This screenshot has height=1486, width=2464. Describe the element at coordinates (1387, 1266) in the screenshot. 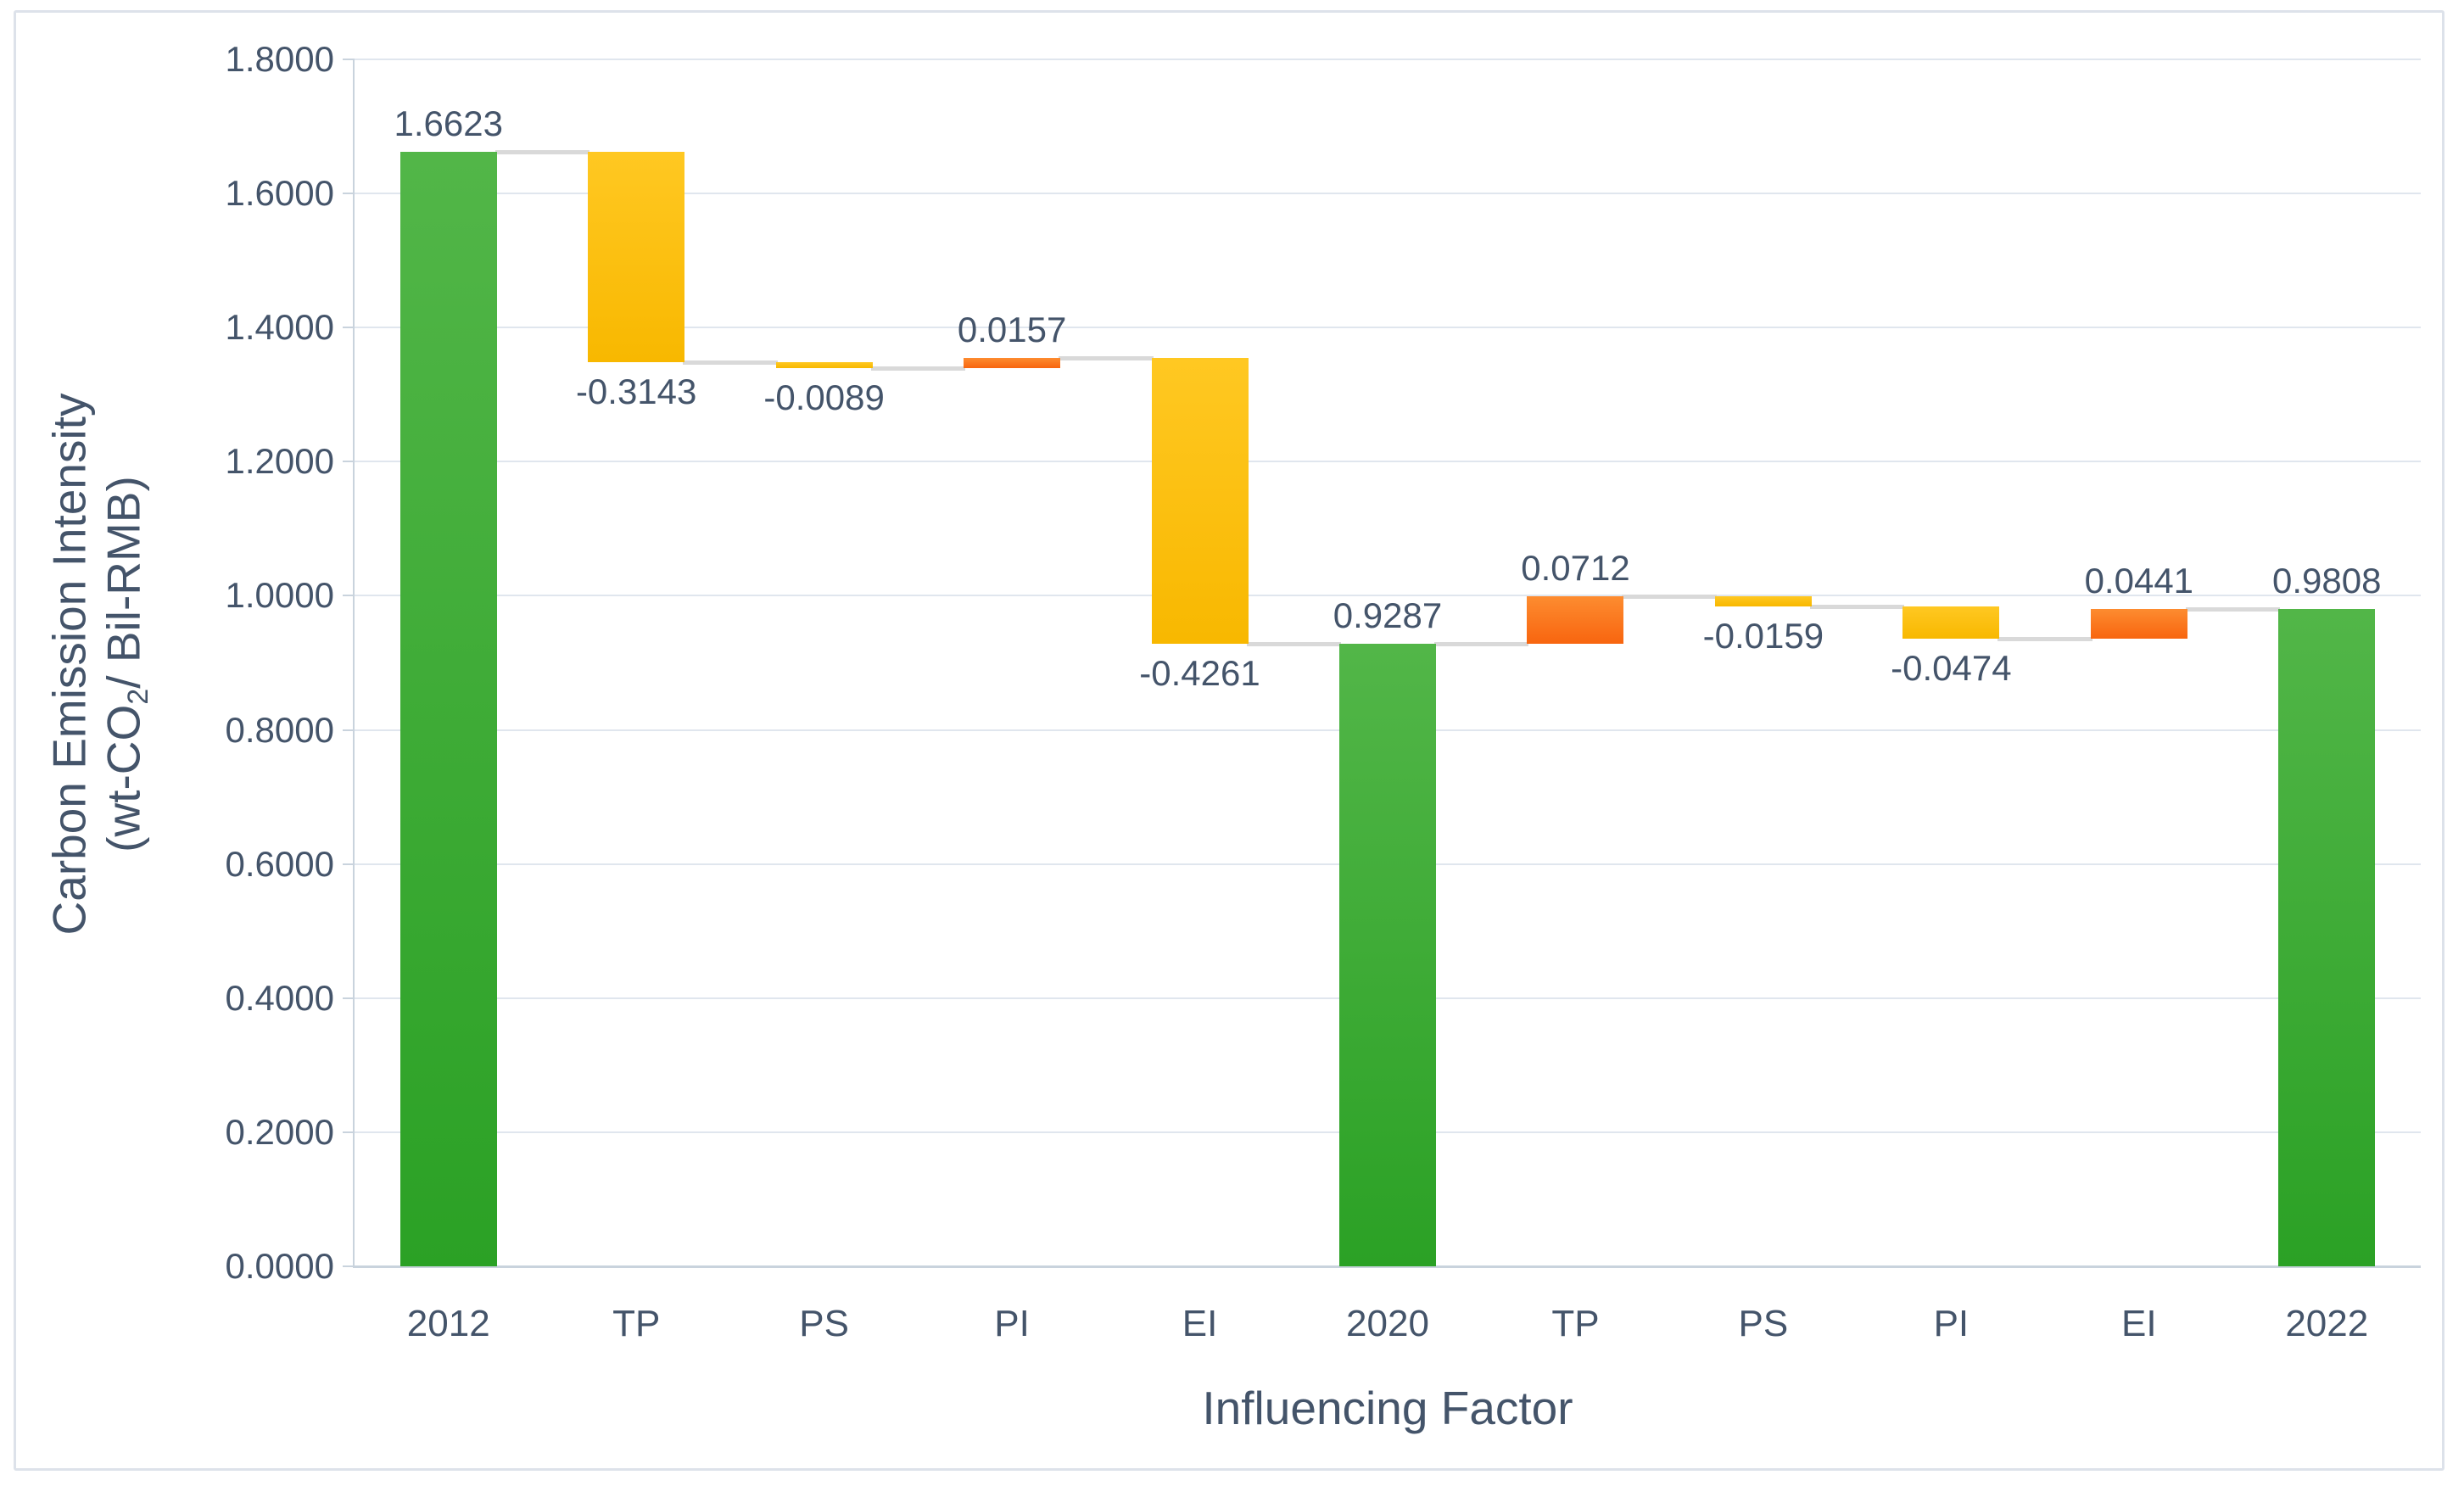

I see `x-axis-line` at that location.